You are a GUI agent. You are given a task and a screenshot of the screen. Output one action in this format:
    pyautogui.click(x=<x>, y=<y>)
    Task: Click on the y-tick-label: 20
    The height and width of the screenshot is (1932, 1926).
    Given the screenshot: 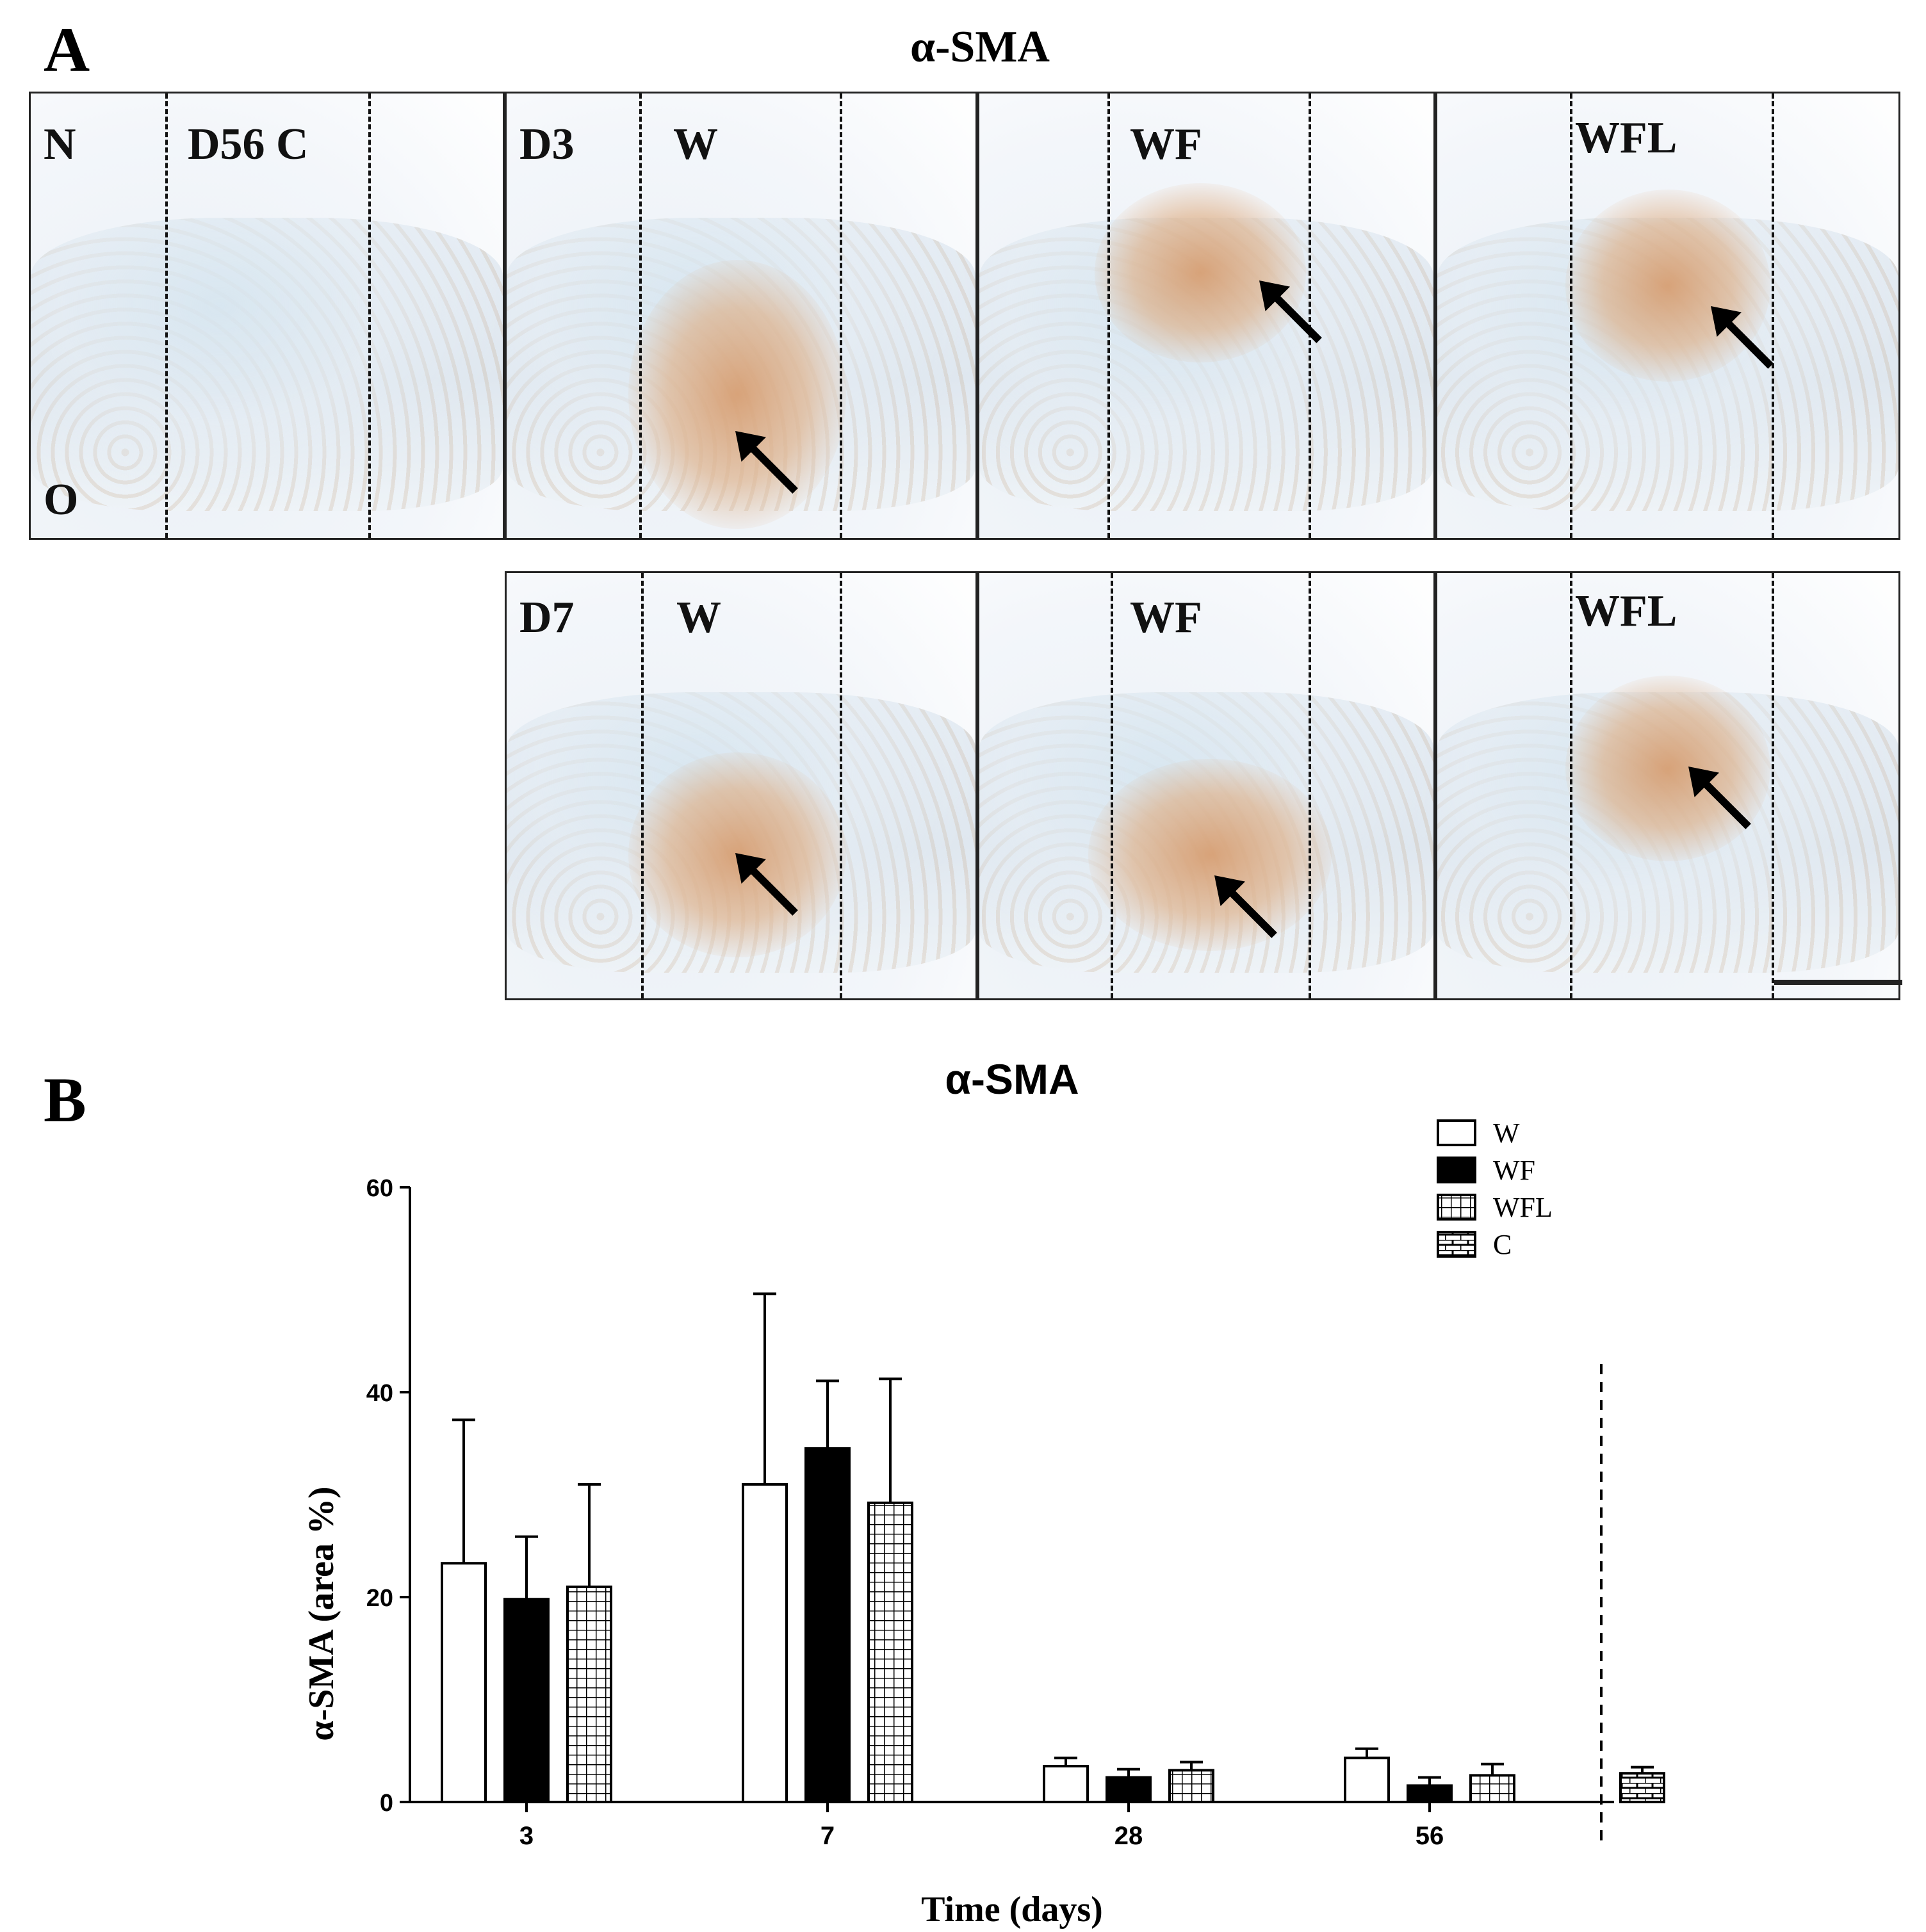 What is the action you would take?
    pyautogui.click(x=379, y=1599)
    